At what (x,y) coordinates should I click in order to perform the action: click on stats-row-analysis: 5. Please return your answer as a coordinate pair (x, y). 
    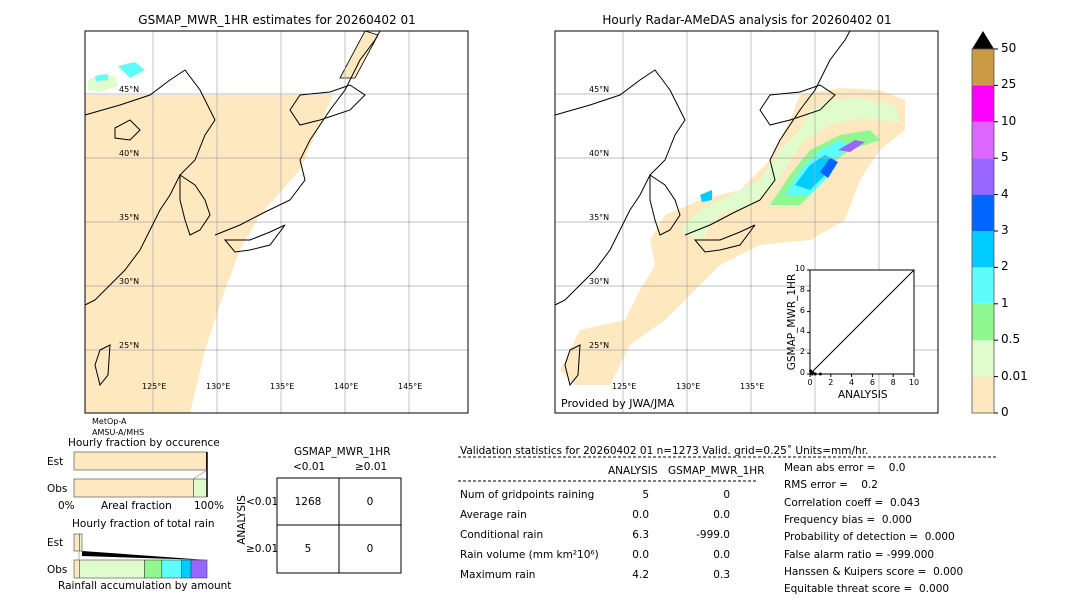
    Looking at the image, I should click on (645, 495).